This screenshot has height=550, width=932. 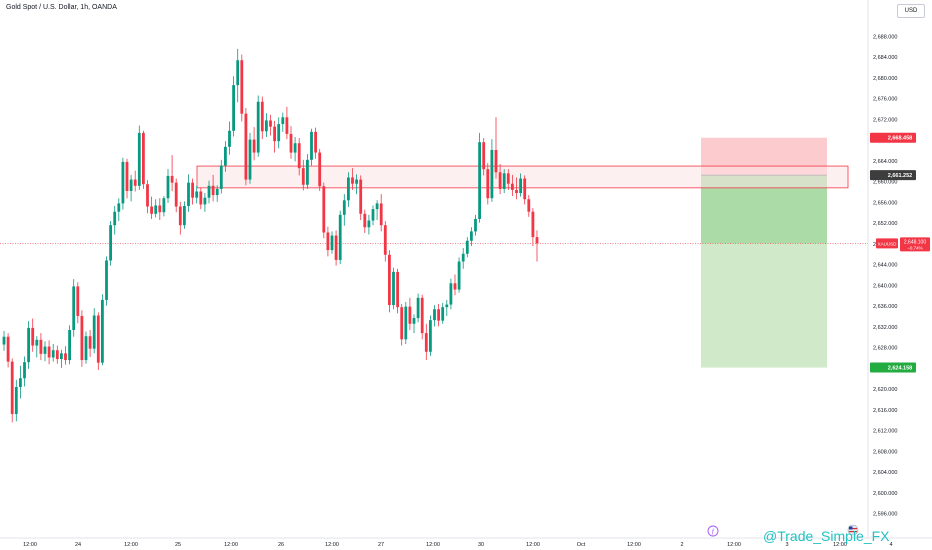 I want to click on currency-button: USD, so click(x=911, y=11).